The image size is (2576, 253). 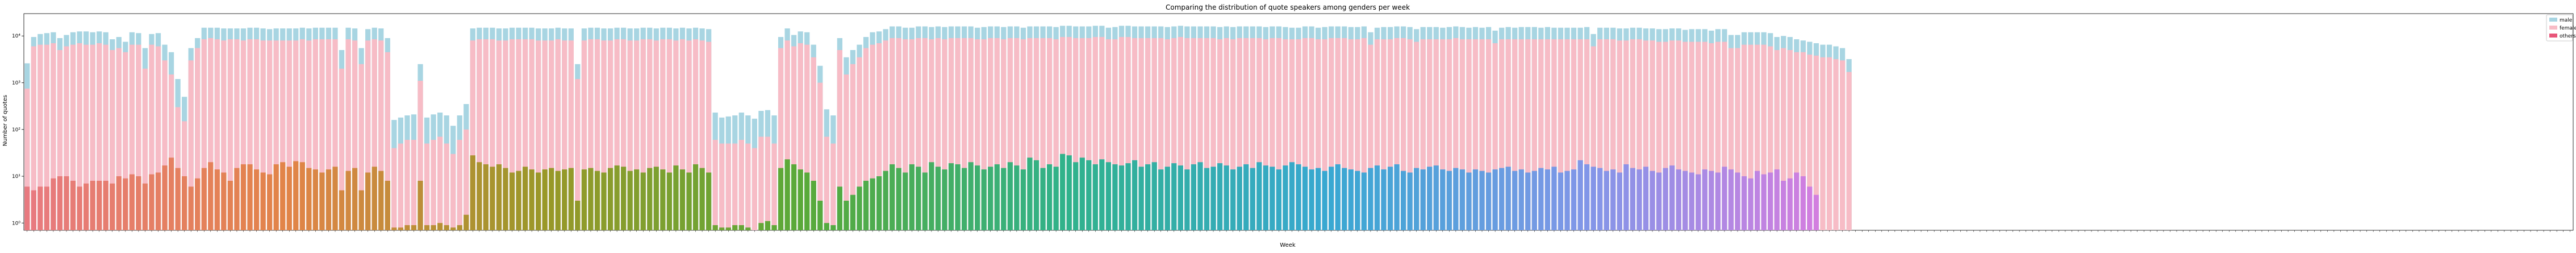 What do you see at coordinates (16, 83) in the screenshot?
I see `y-tick-label: 10³` at bounding box center [16, 83].